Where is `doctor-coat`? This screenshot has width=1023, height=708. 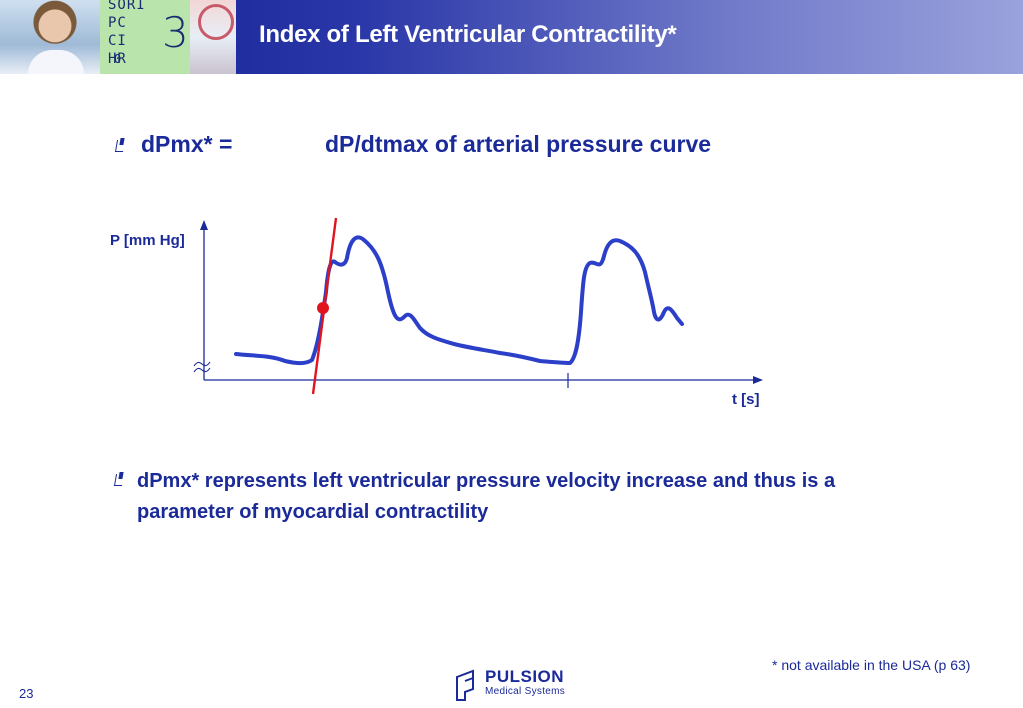 doctor-coat is located at coordinates (56, 62).